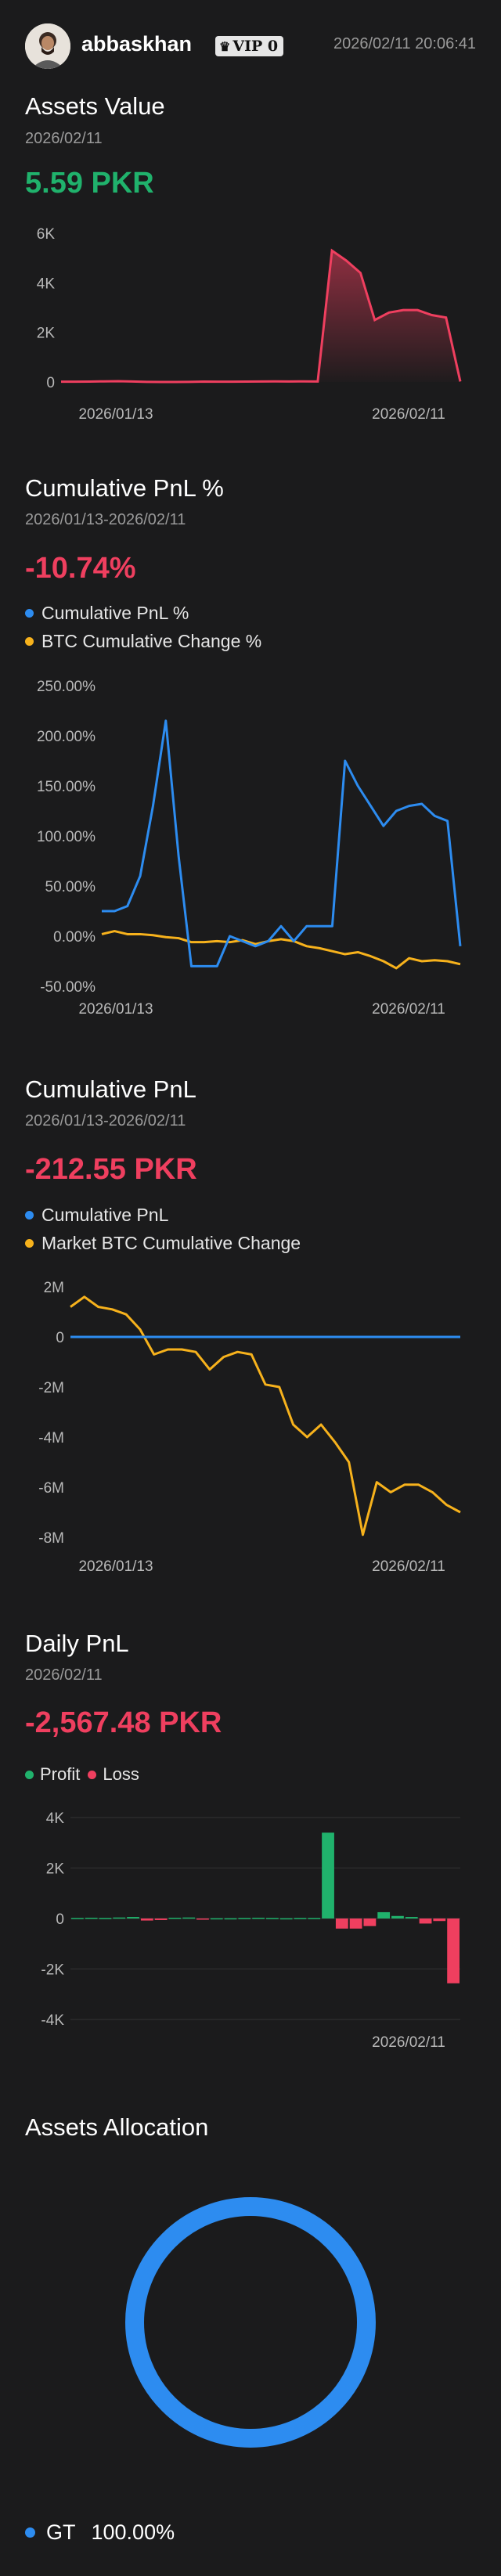  What do you see at coordinates (105, 519) in the screenshot?
I see `cum-pnl-pct-date-range: 2026/01/13-2026/02/11` at bounding box center [105, 519].